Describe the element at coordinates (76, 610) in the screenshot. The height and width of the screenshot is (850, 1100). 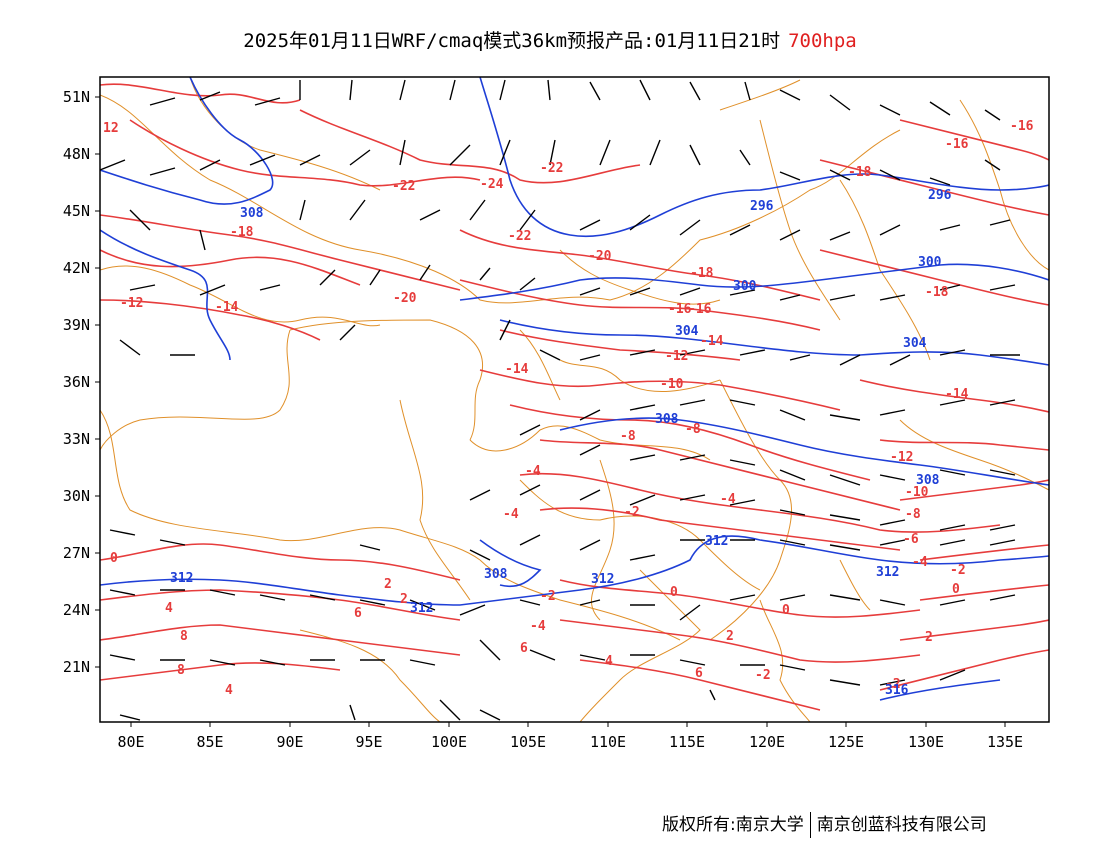
I see `lat-label: 24N` at that location.